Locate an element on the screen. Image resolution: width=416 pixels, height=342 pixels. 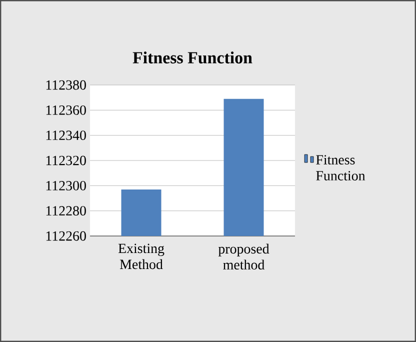
y-tick-label: 112380 is located at coordinates (66, 85).